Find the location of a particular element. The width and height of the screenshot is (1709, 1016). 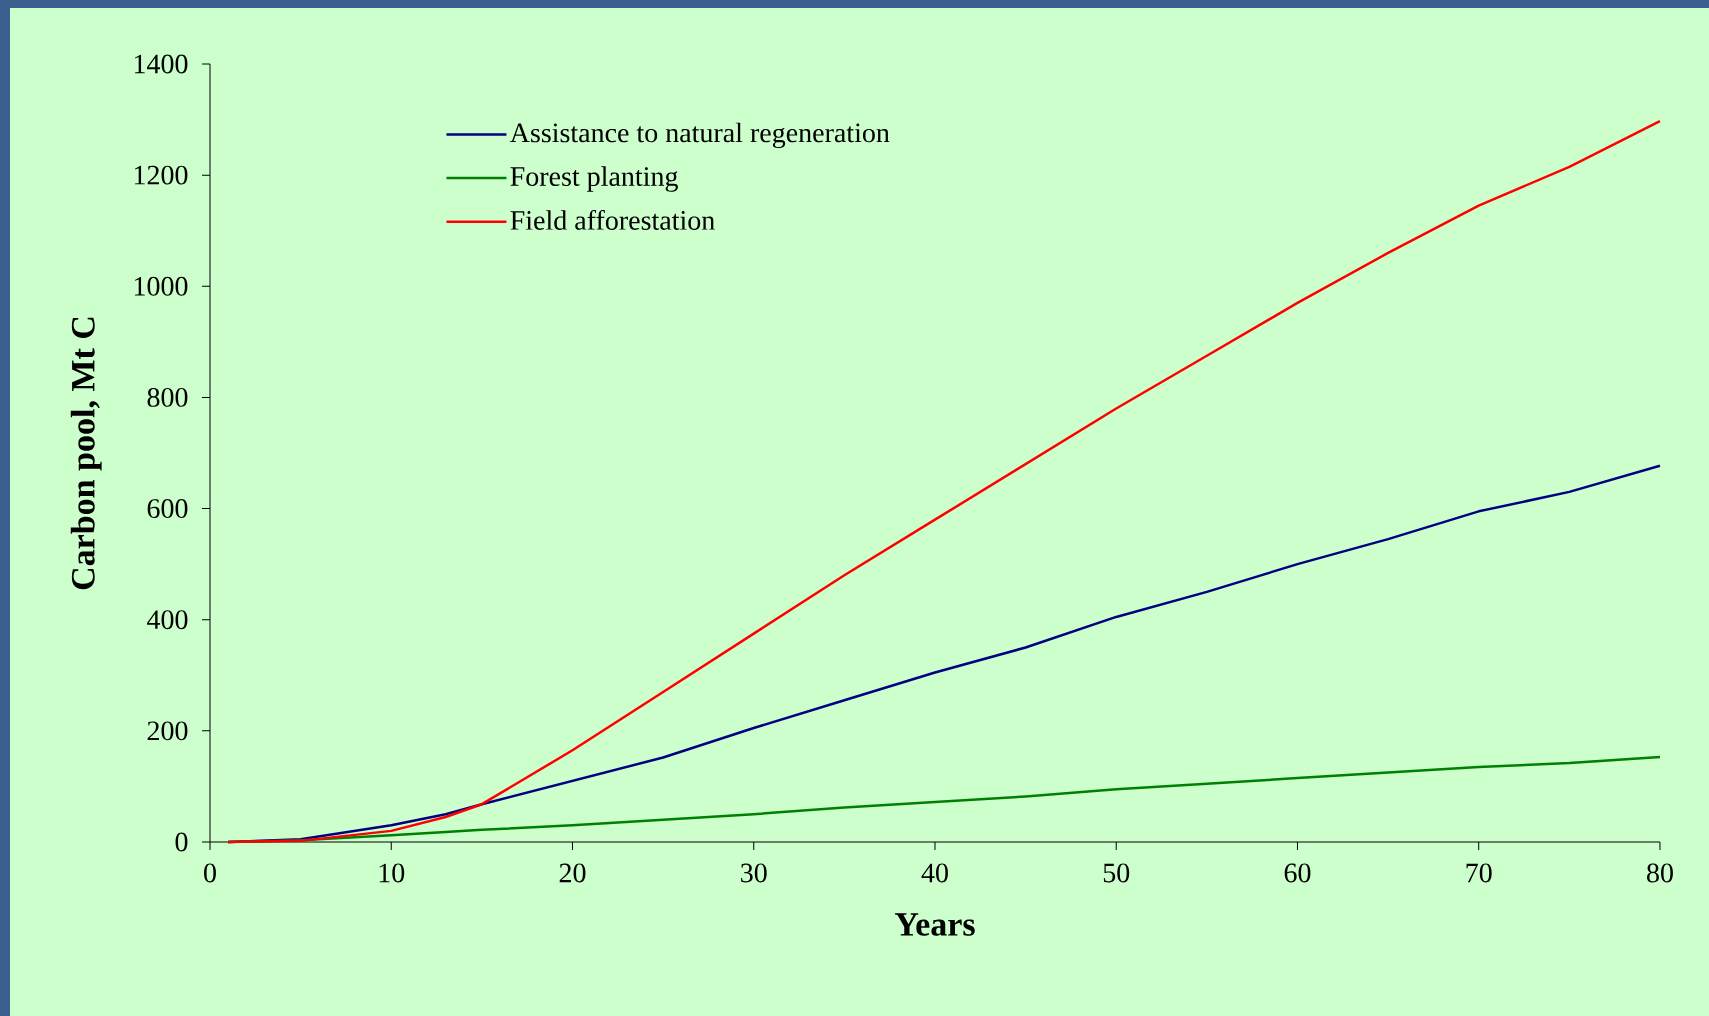

legend-label: Assistance to natural regeneration is located at coordinates (699, 135).